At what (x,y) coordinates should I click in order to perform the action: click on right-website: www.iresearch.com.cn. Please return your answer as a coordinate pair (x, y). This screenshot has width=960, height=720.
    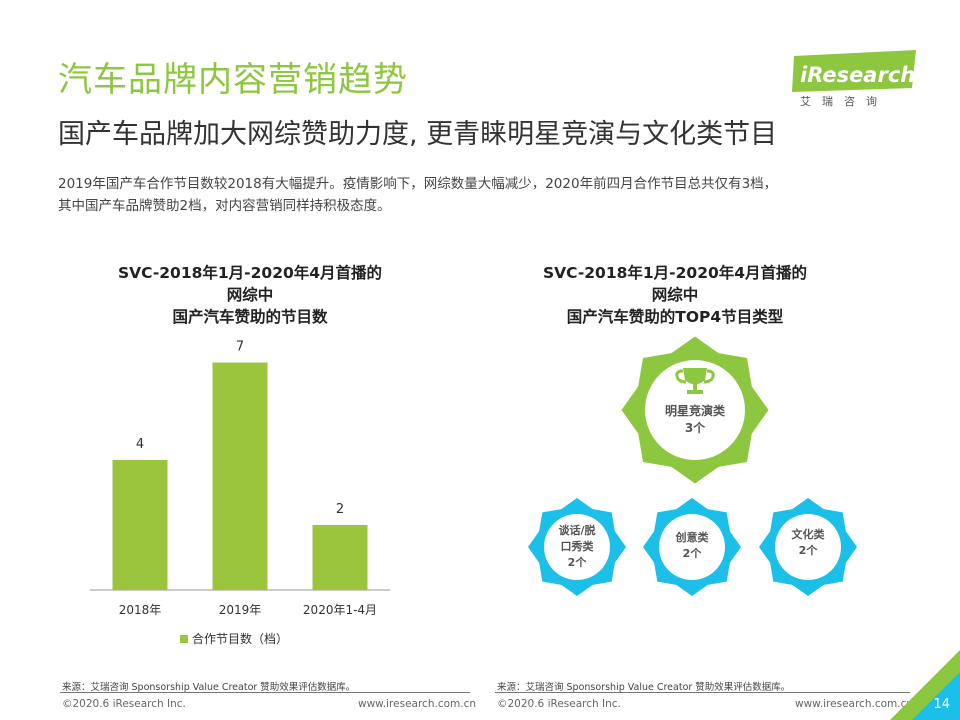
    Looking at the image, I should click on (854, 704).